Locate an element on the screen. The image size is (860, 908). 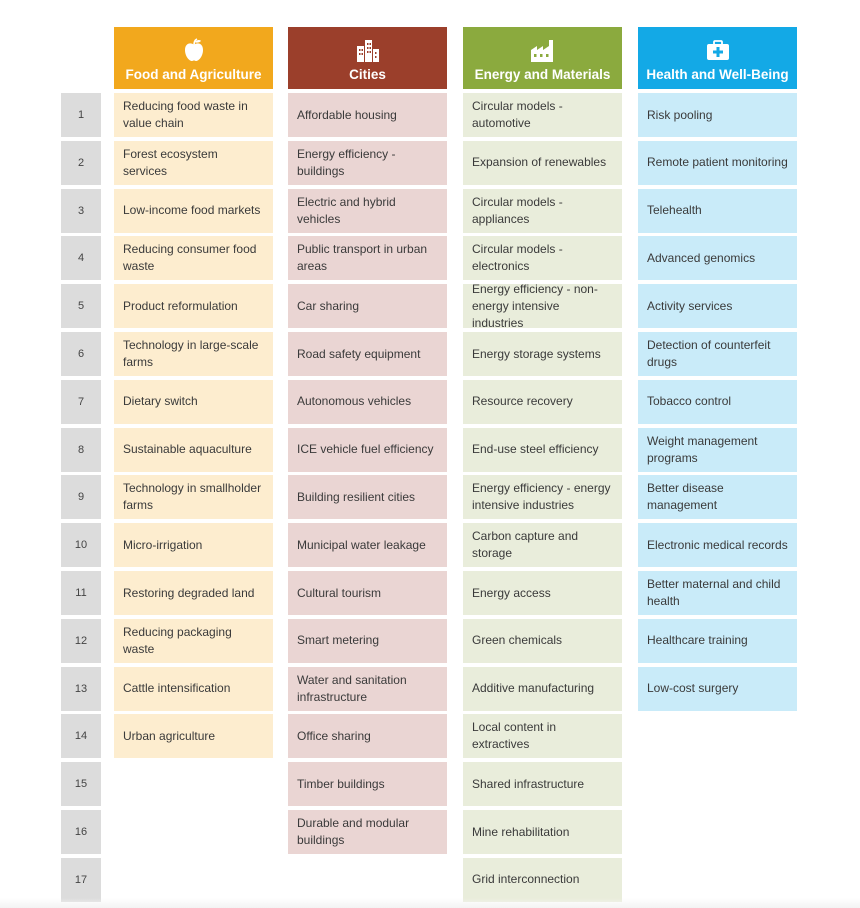
table-cell: Reducing consumer food waste is located at coordinates (193, 258).